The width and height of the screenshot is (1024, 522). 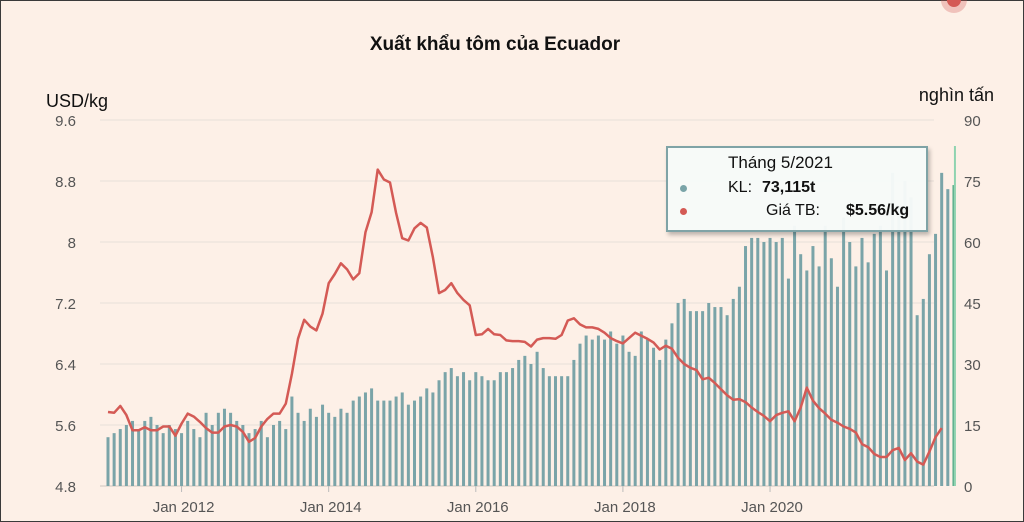 I want to click on tooltip-volume-label: KL:, so click(x=740, y=187).